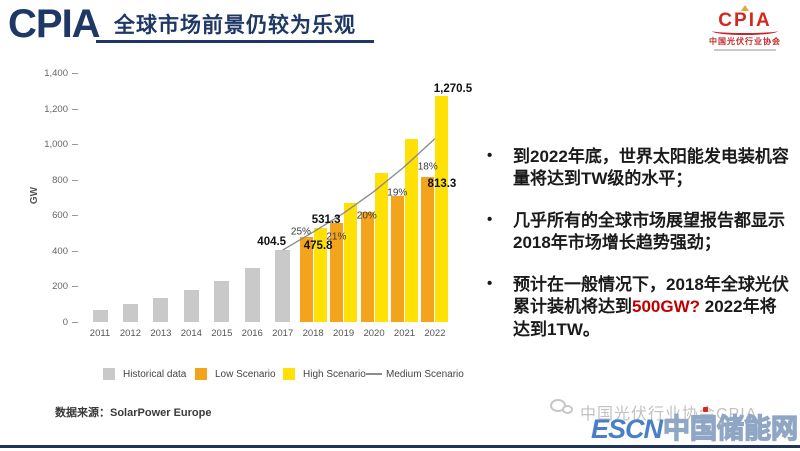  Describe the element at coordinates (666, 307) in the screenshot. I see `bullet-3-highlight: 500GW?` at that location.